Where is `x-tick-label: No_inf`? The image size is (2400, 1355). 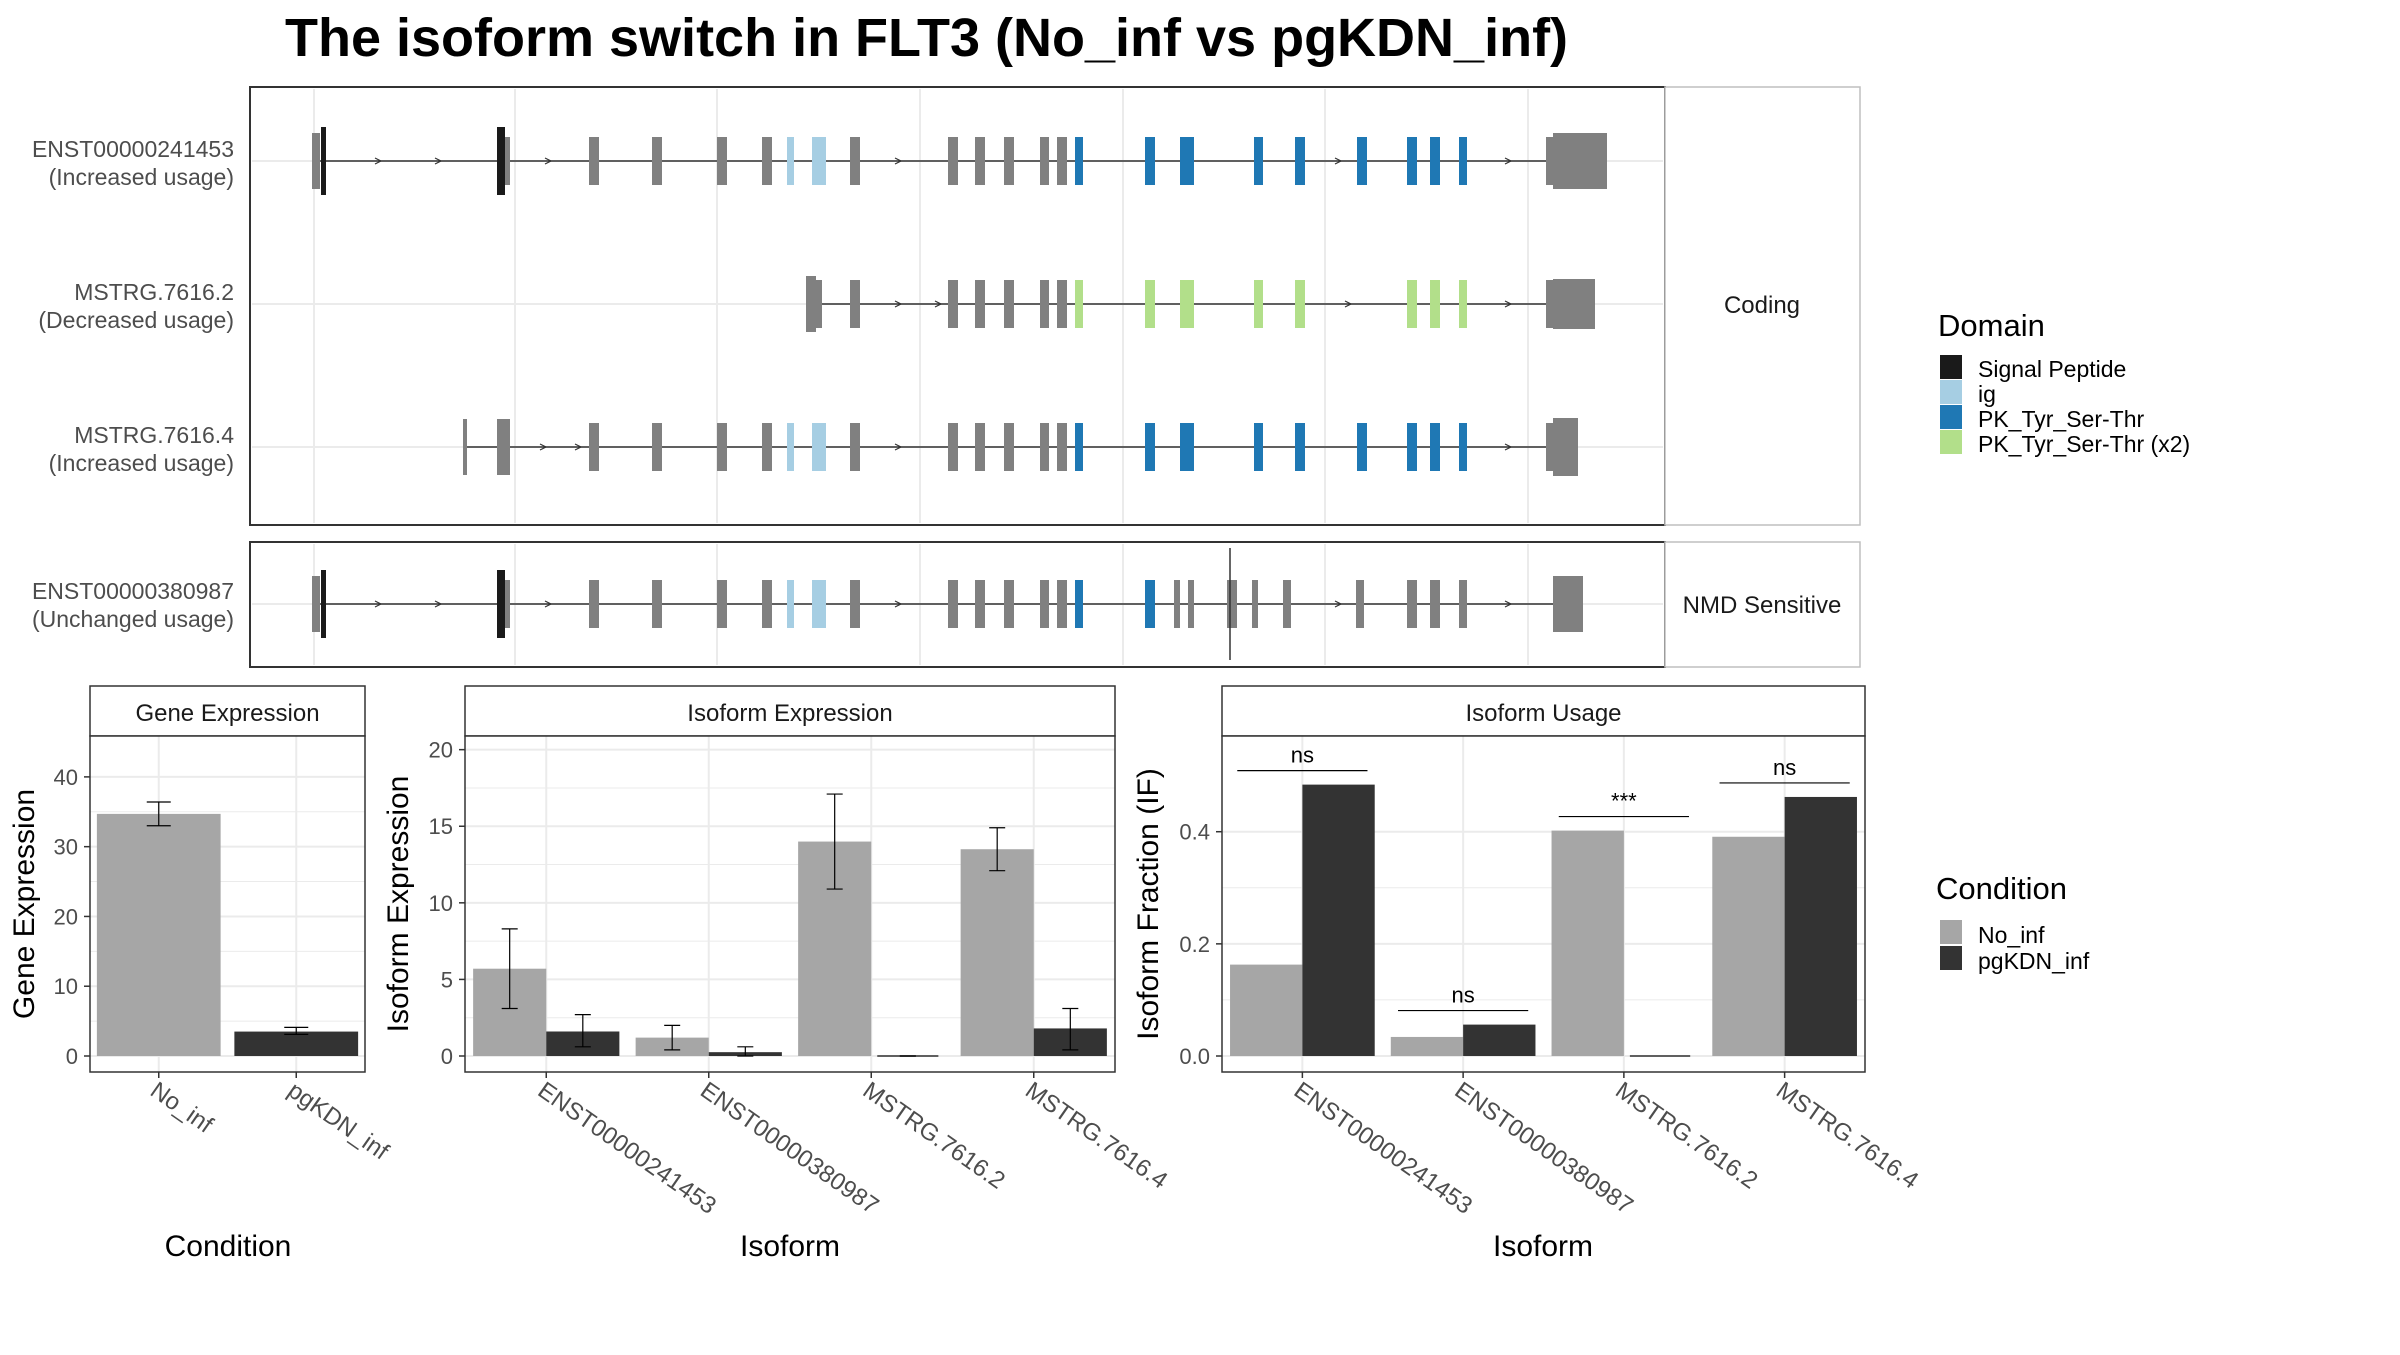
x-tick-label: No_inf is located at coordinates (181, 1108).